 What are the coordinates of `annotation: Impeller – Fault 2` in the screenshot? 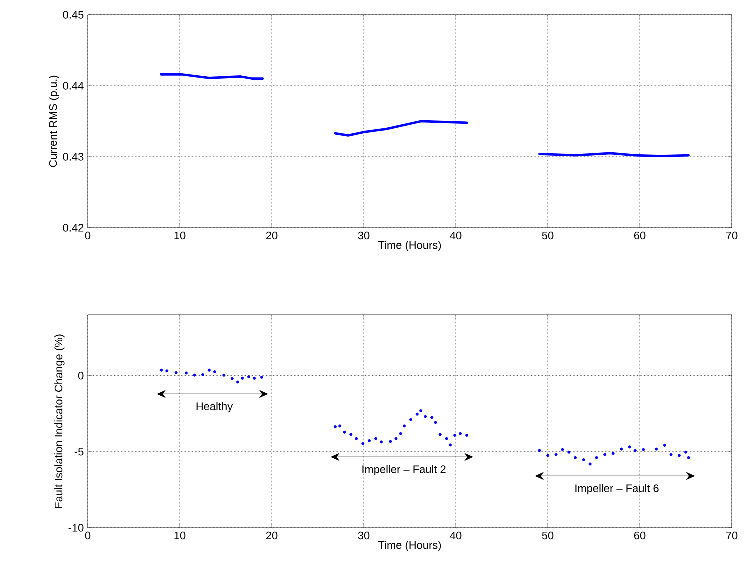 It's located at (404, 470).